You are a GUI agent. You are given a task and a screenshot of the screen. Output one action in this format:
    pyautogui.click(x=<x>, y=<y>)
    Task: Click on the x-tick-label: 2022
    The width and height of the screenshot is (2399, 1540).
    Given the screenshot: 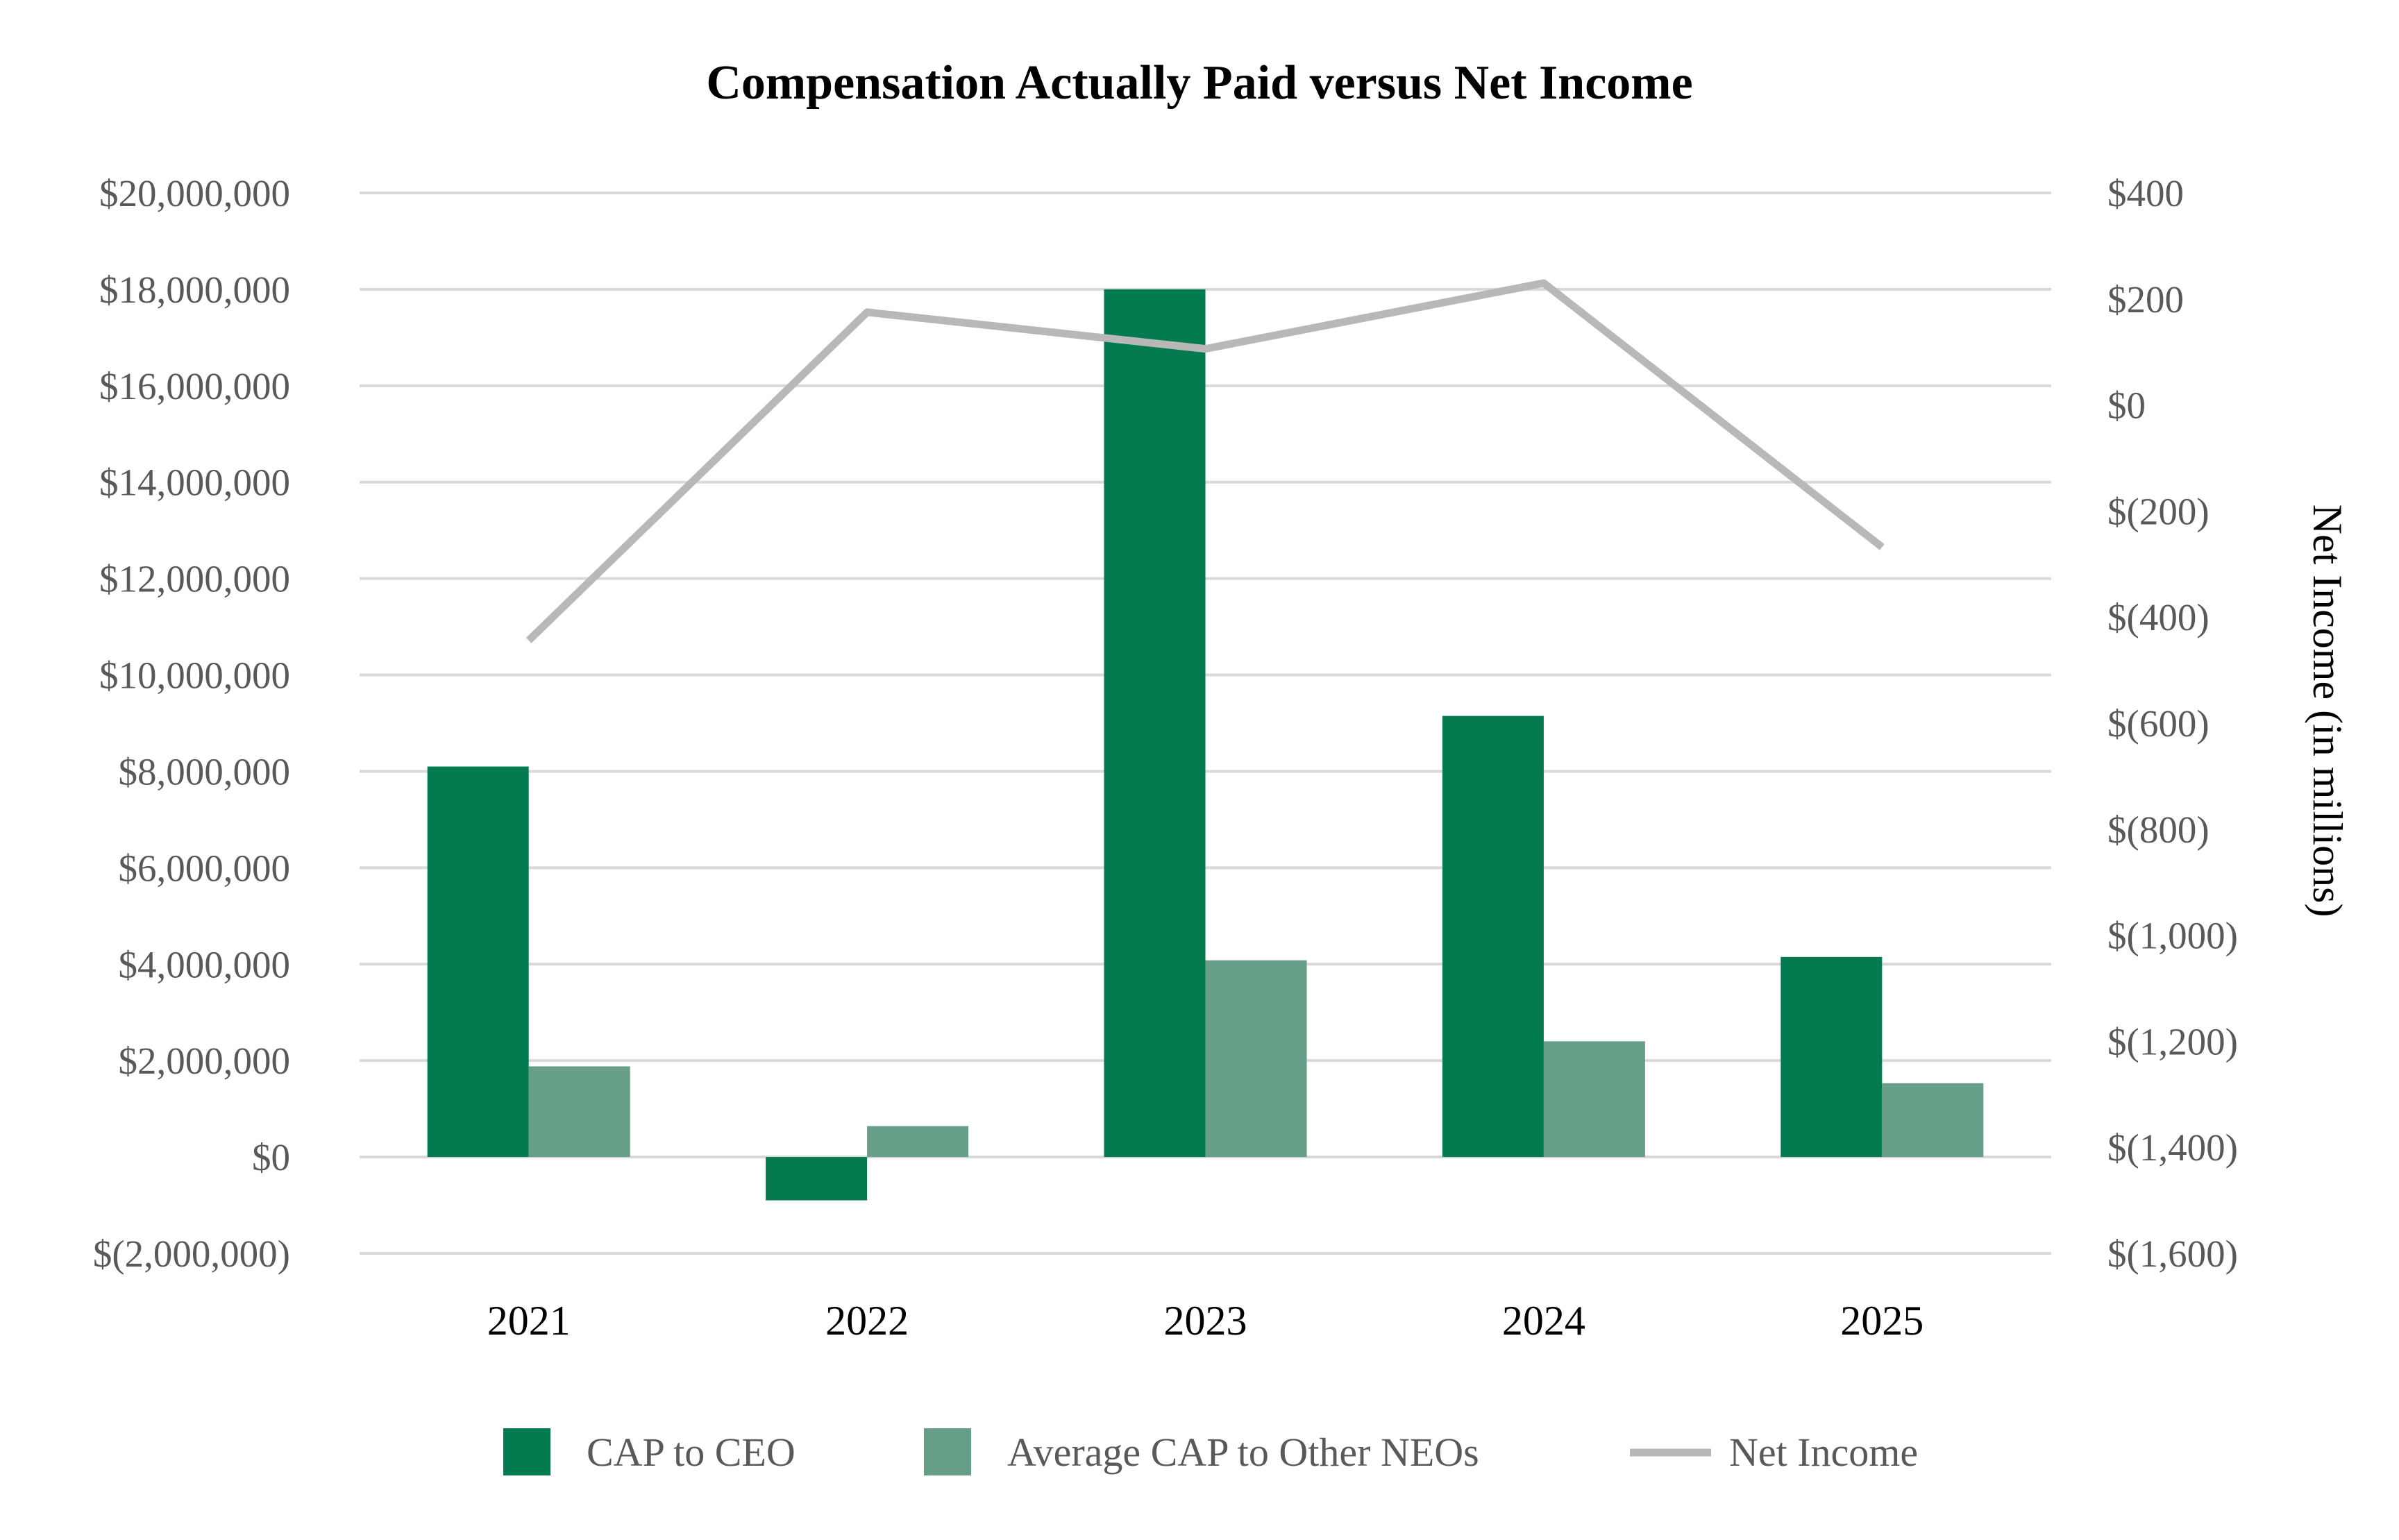 What is the action you would take?
    pyautogui.click(x=867, y=1321)
    